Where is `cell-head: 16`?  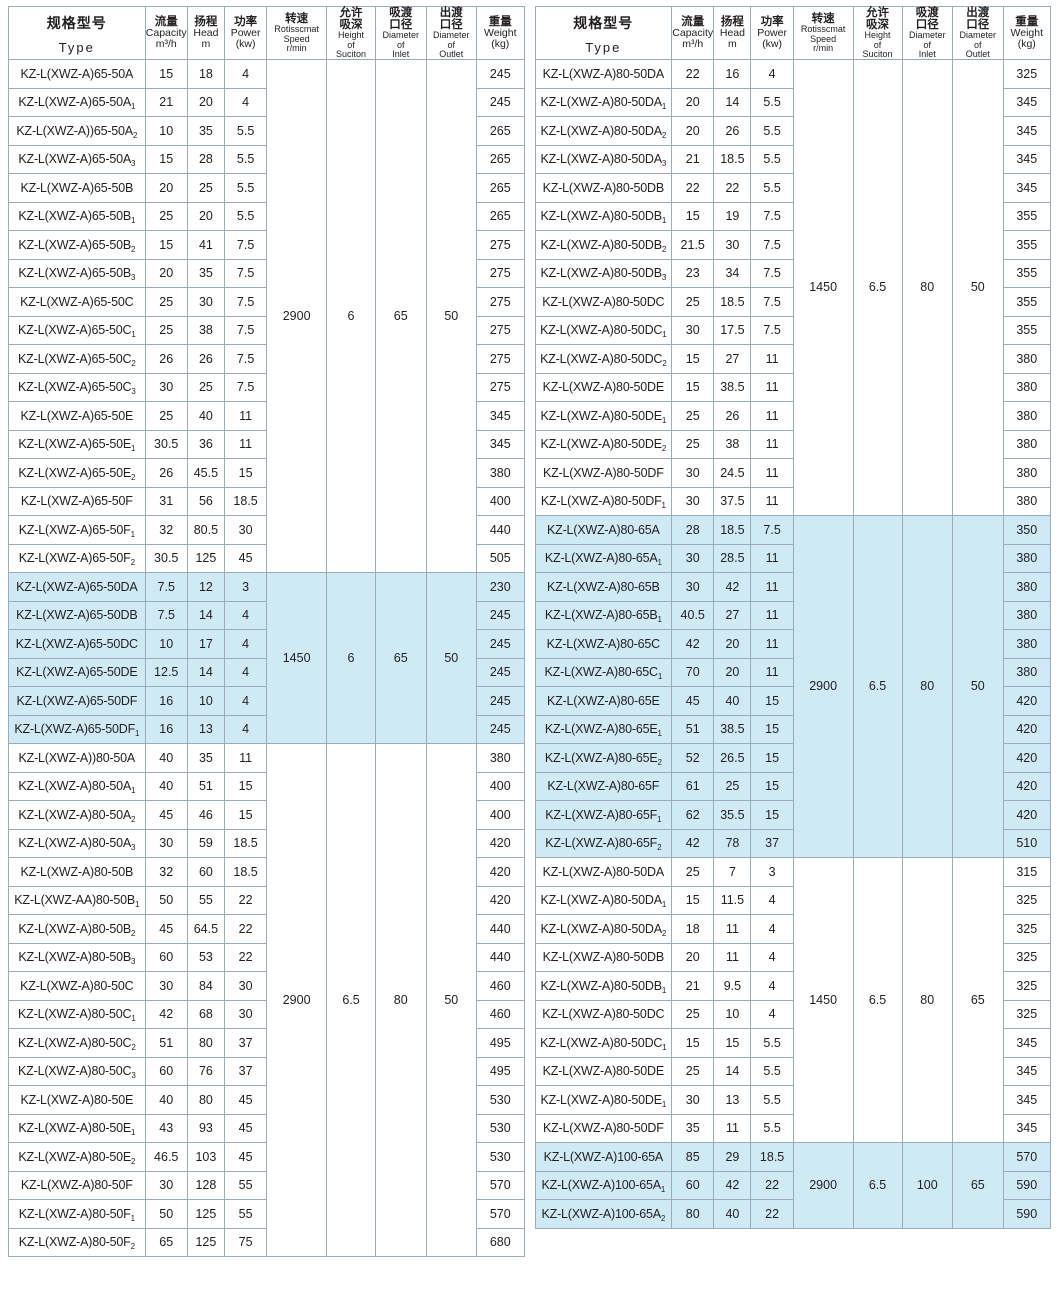
cell-head: 16 is located at coordinates (732, 74).